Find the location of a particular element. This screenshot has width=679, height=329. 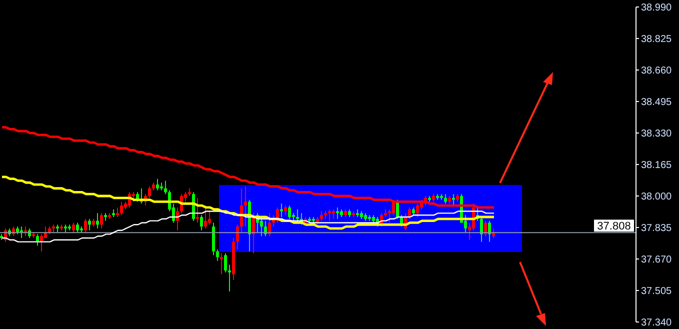

y-tick-label: 38.330 is located at coordinates (656, 134).